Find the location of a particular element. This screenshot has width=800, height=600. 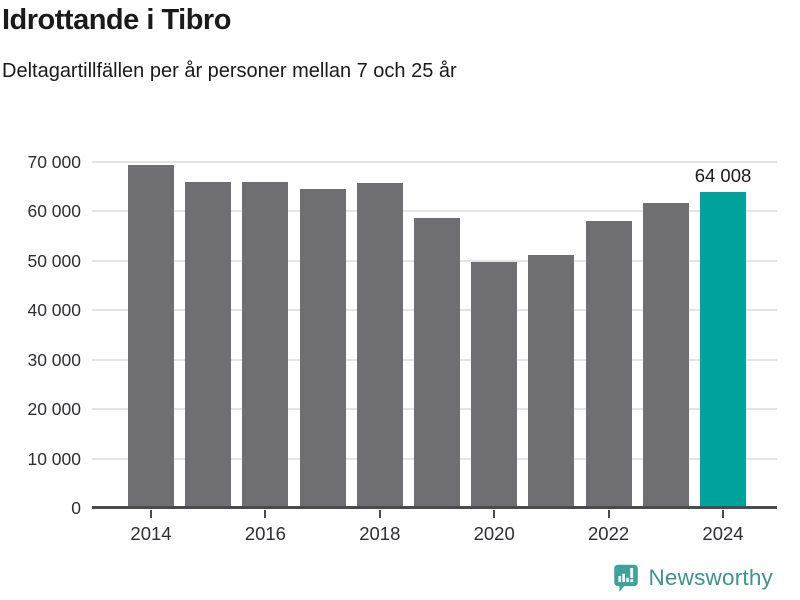

bar-2024 is located at coordinates (723, 349).